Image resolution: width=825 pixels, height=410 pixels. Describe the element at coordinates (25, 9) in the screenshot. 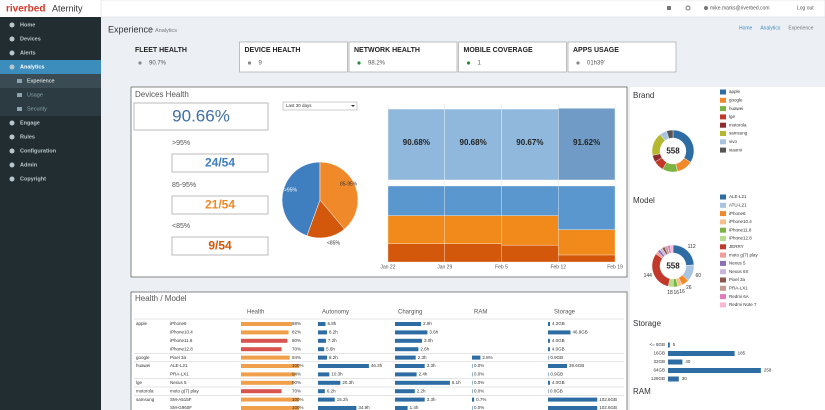

I see `logo-brand: riverbed` at that location.